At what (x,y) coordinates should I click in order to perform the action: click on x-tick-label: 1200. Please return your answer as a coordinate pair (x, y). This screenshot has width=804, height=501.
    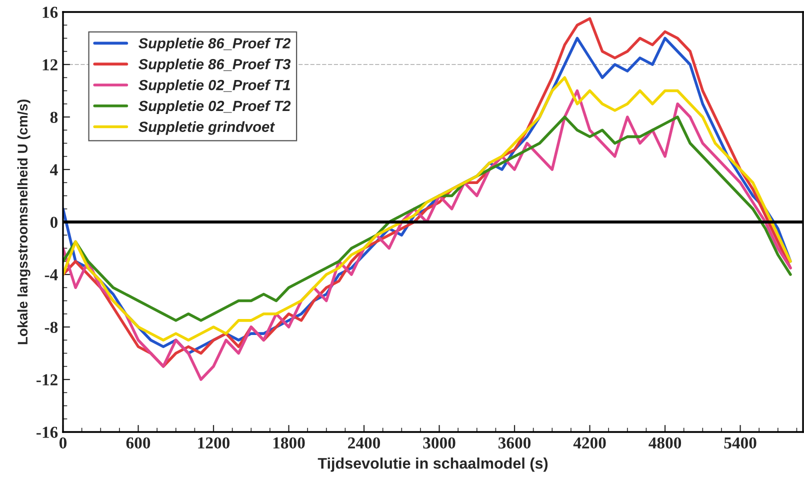
    Looking at the image, I should click on (214, 443).